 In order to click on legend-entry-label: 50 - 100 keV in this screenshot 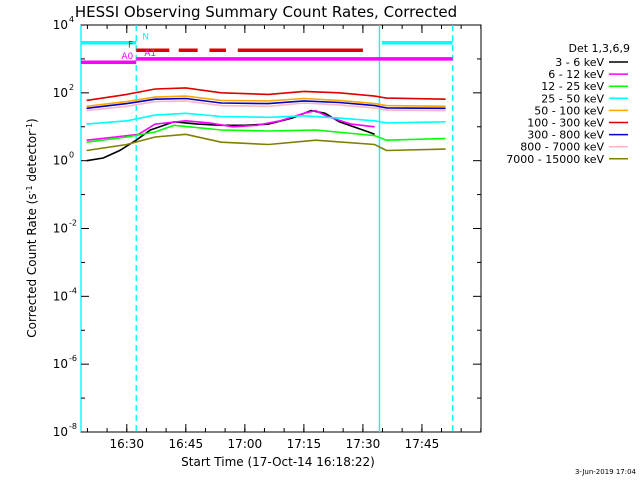, I will do `click(569, 110)`.